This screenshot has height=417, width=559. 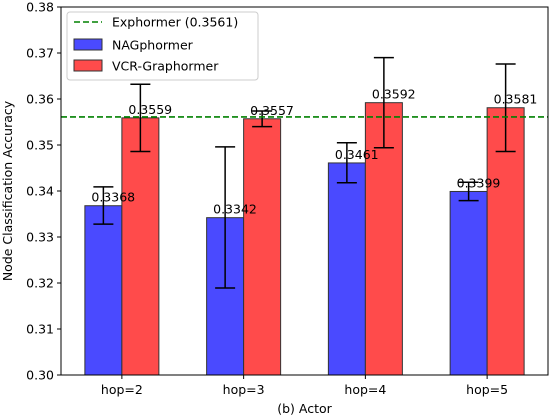 I want to click on y-tick-label: 0.31, so click(x=40, y=329).